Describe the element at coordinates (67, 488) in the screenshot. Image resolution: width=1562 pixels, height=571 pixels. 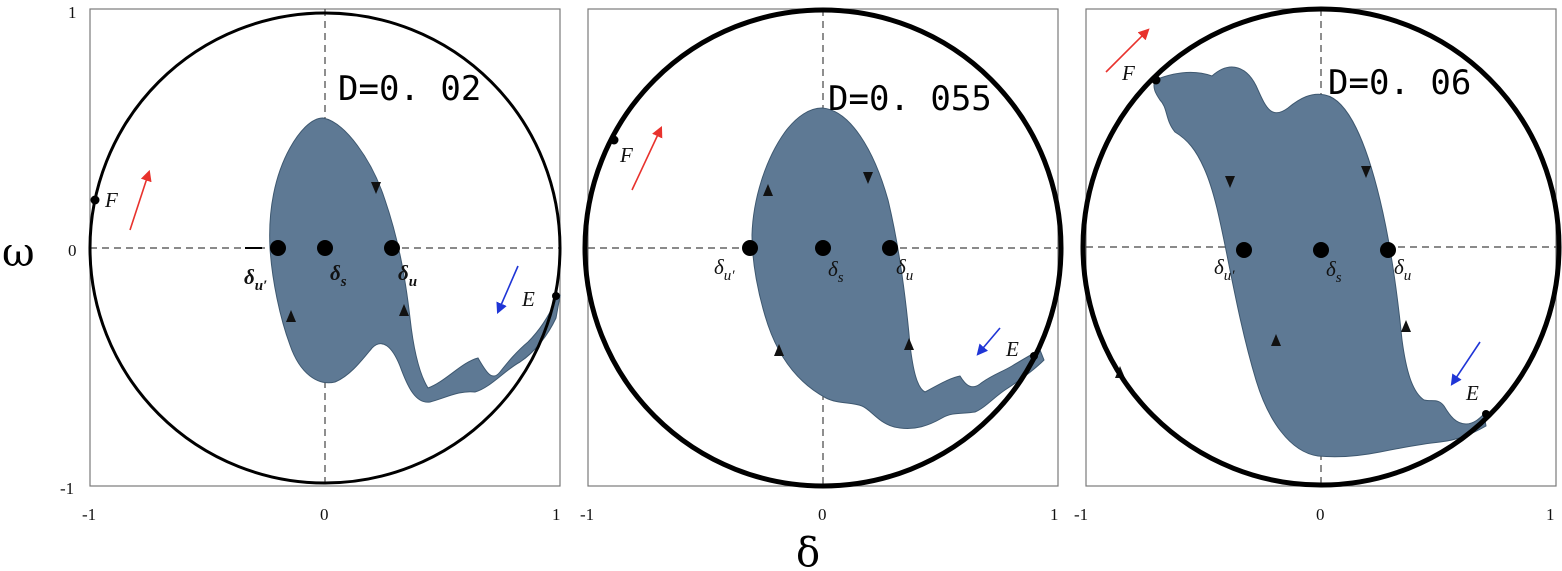
I see `y-tick-bottom: -1` at that location.